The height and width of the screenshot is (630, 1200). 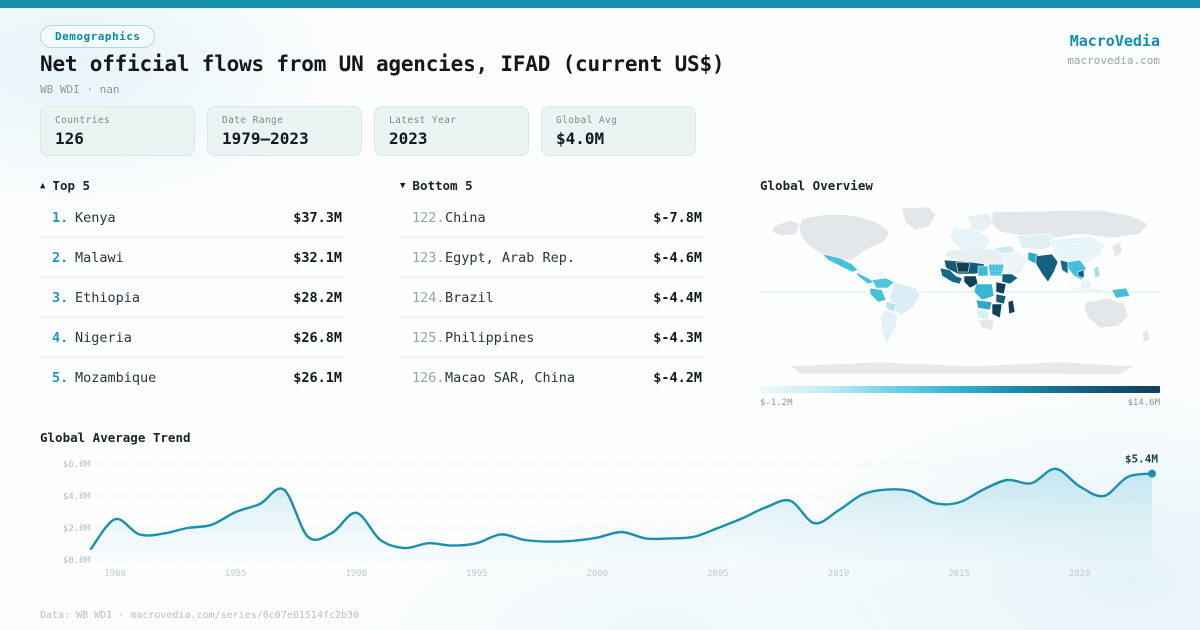 What do you see at coordinates (510, 257) in the screenshot?
I see `country-name: Egypt, Arab Rep.` at bounding box center [510, 257].